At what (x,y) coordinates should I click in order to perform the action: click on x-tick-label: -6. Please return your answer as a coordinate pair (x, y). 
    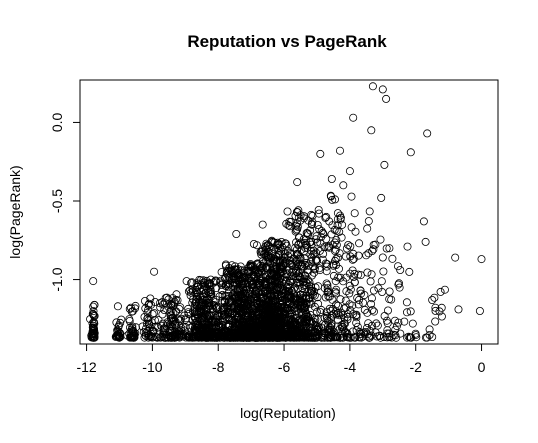
    Looking at the image, I should click on (284, 367).